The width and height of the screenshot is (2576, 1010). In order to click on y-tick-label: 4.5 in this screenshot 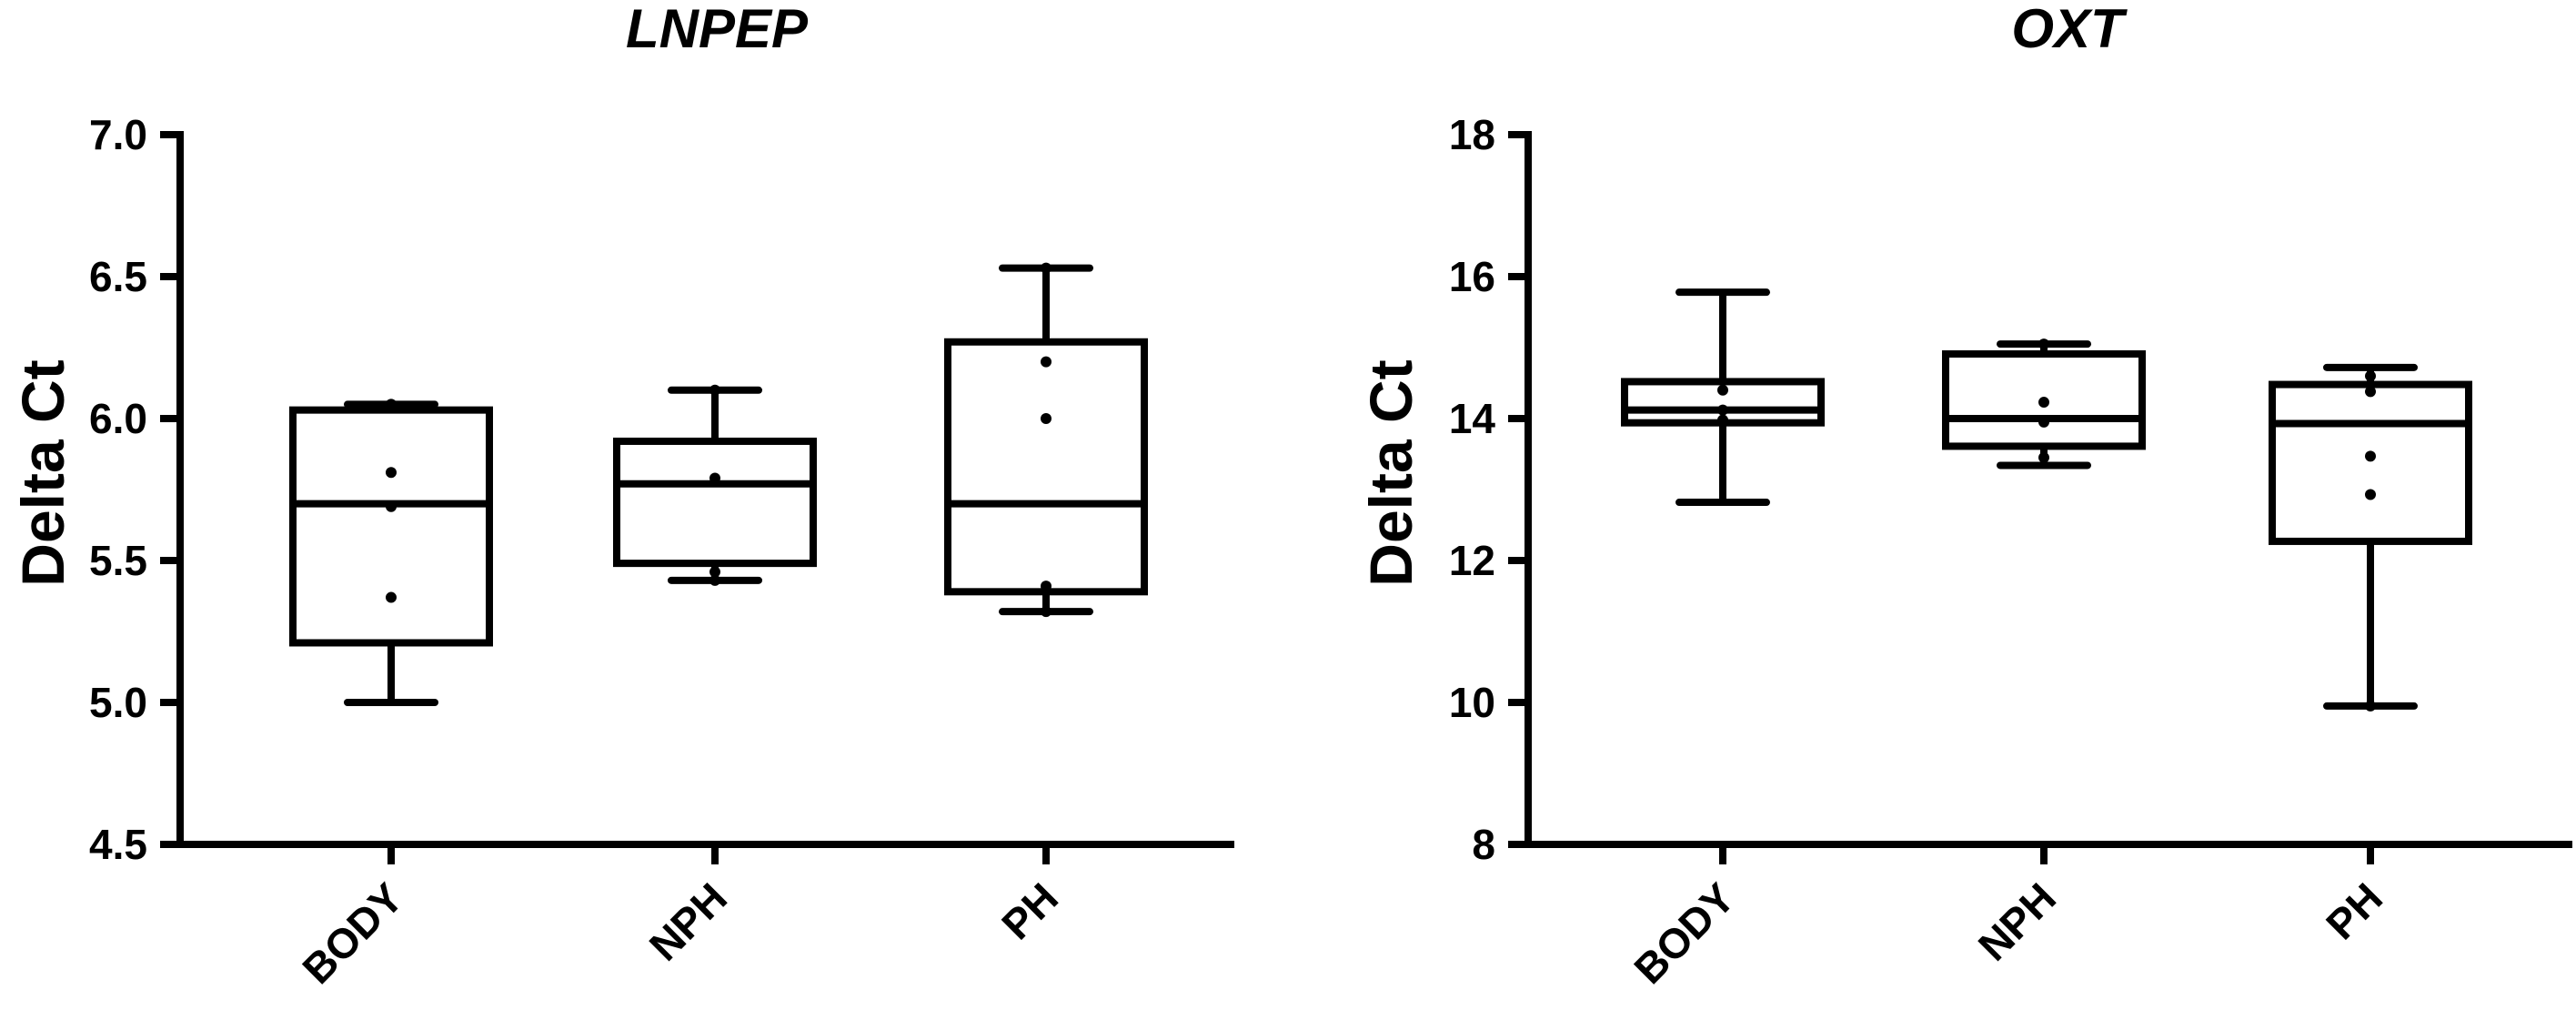, I will do `click(118, 844)`.